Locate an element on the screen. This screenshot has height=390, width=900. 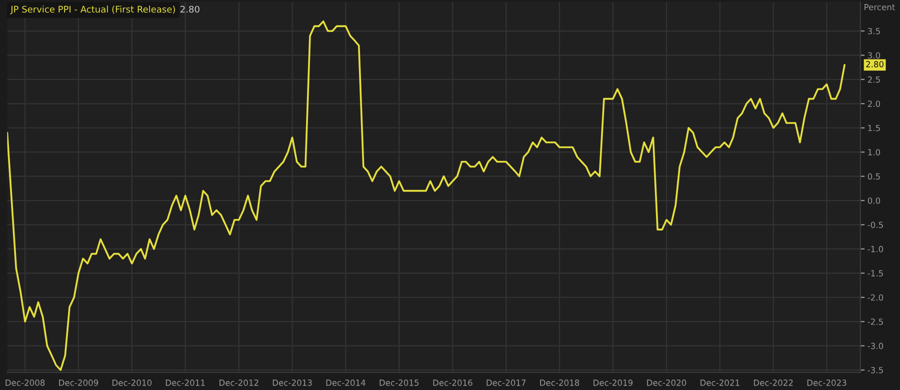
x-tick-label: Dec-2012 is located at coordinates (239, 383).